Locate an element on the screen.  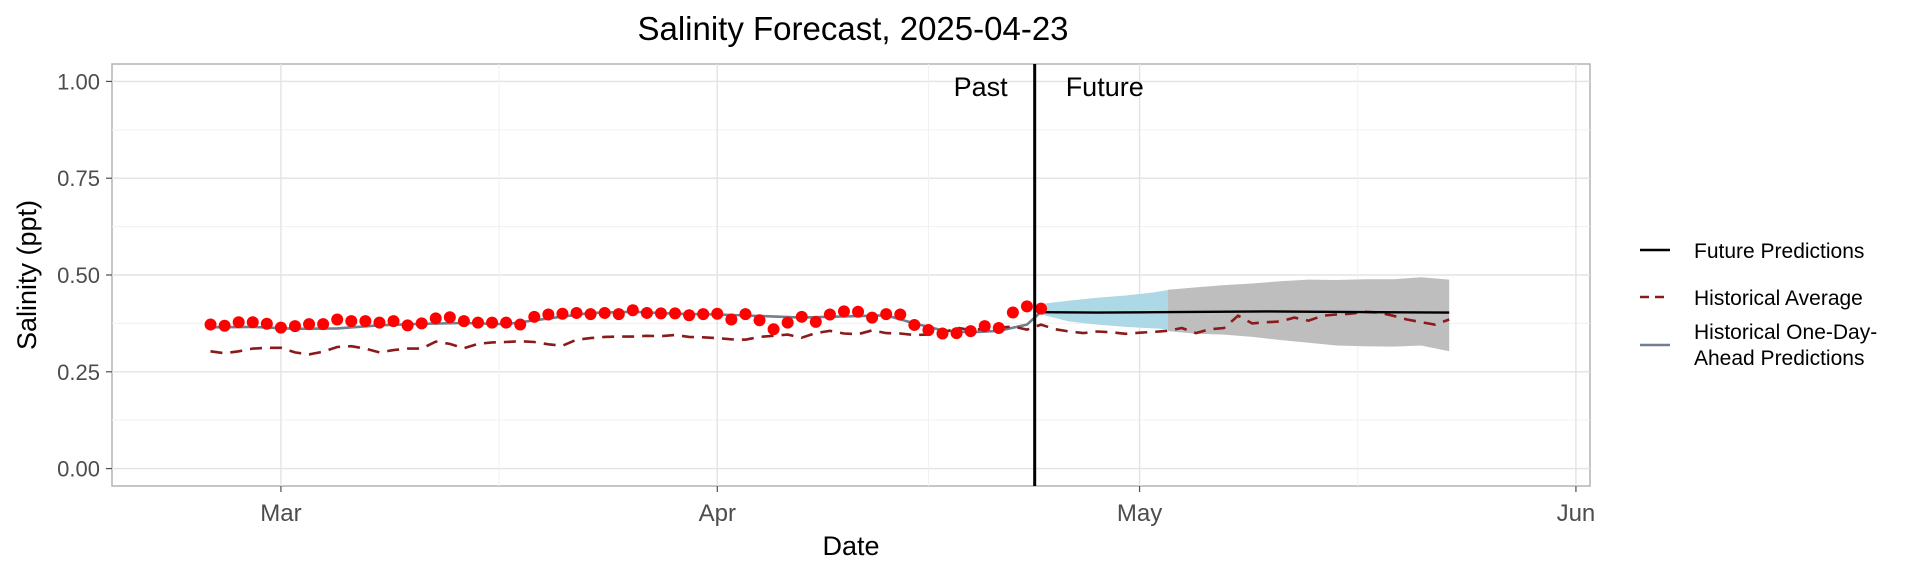
x-tick-label: Jun is located at coordinates (1576, 513).